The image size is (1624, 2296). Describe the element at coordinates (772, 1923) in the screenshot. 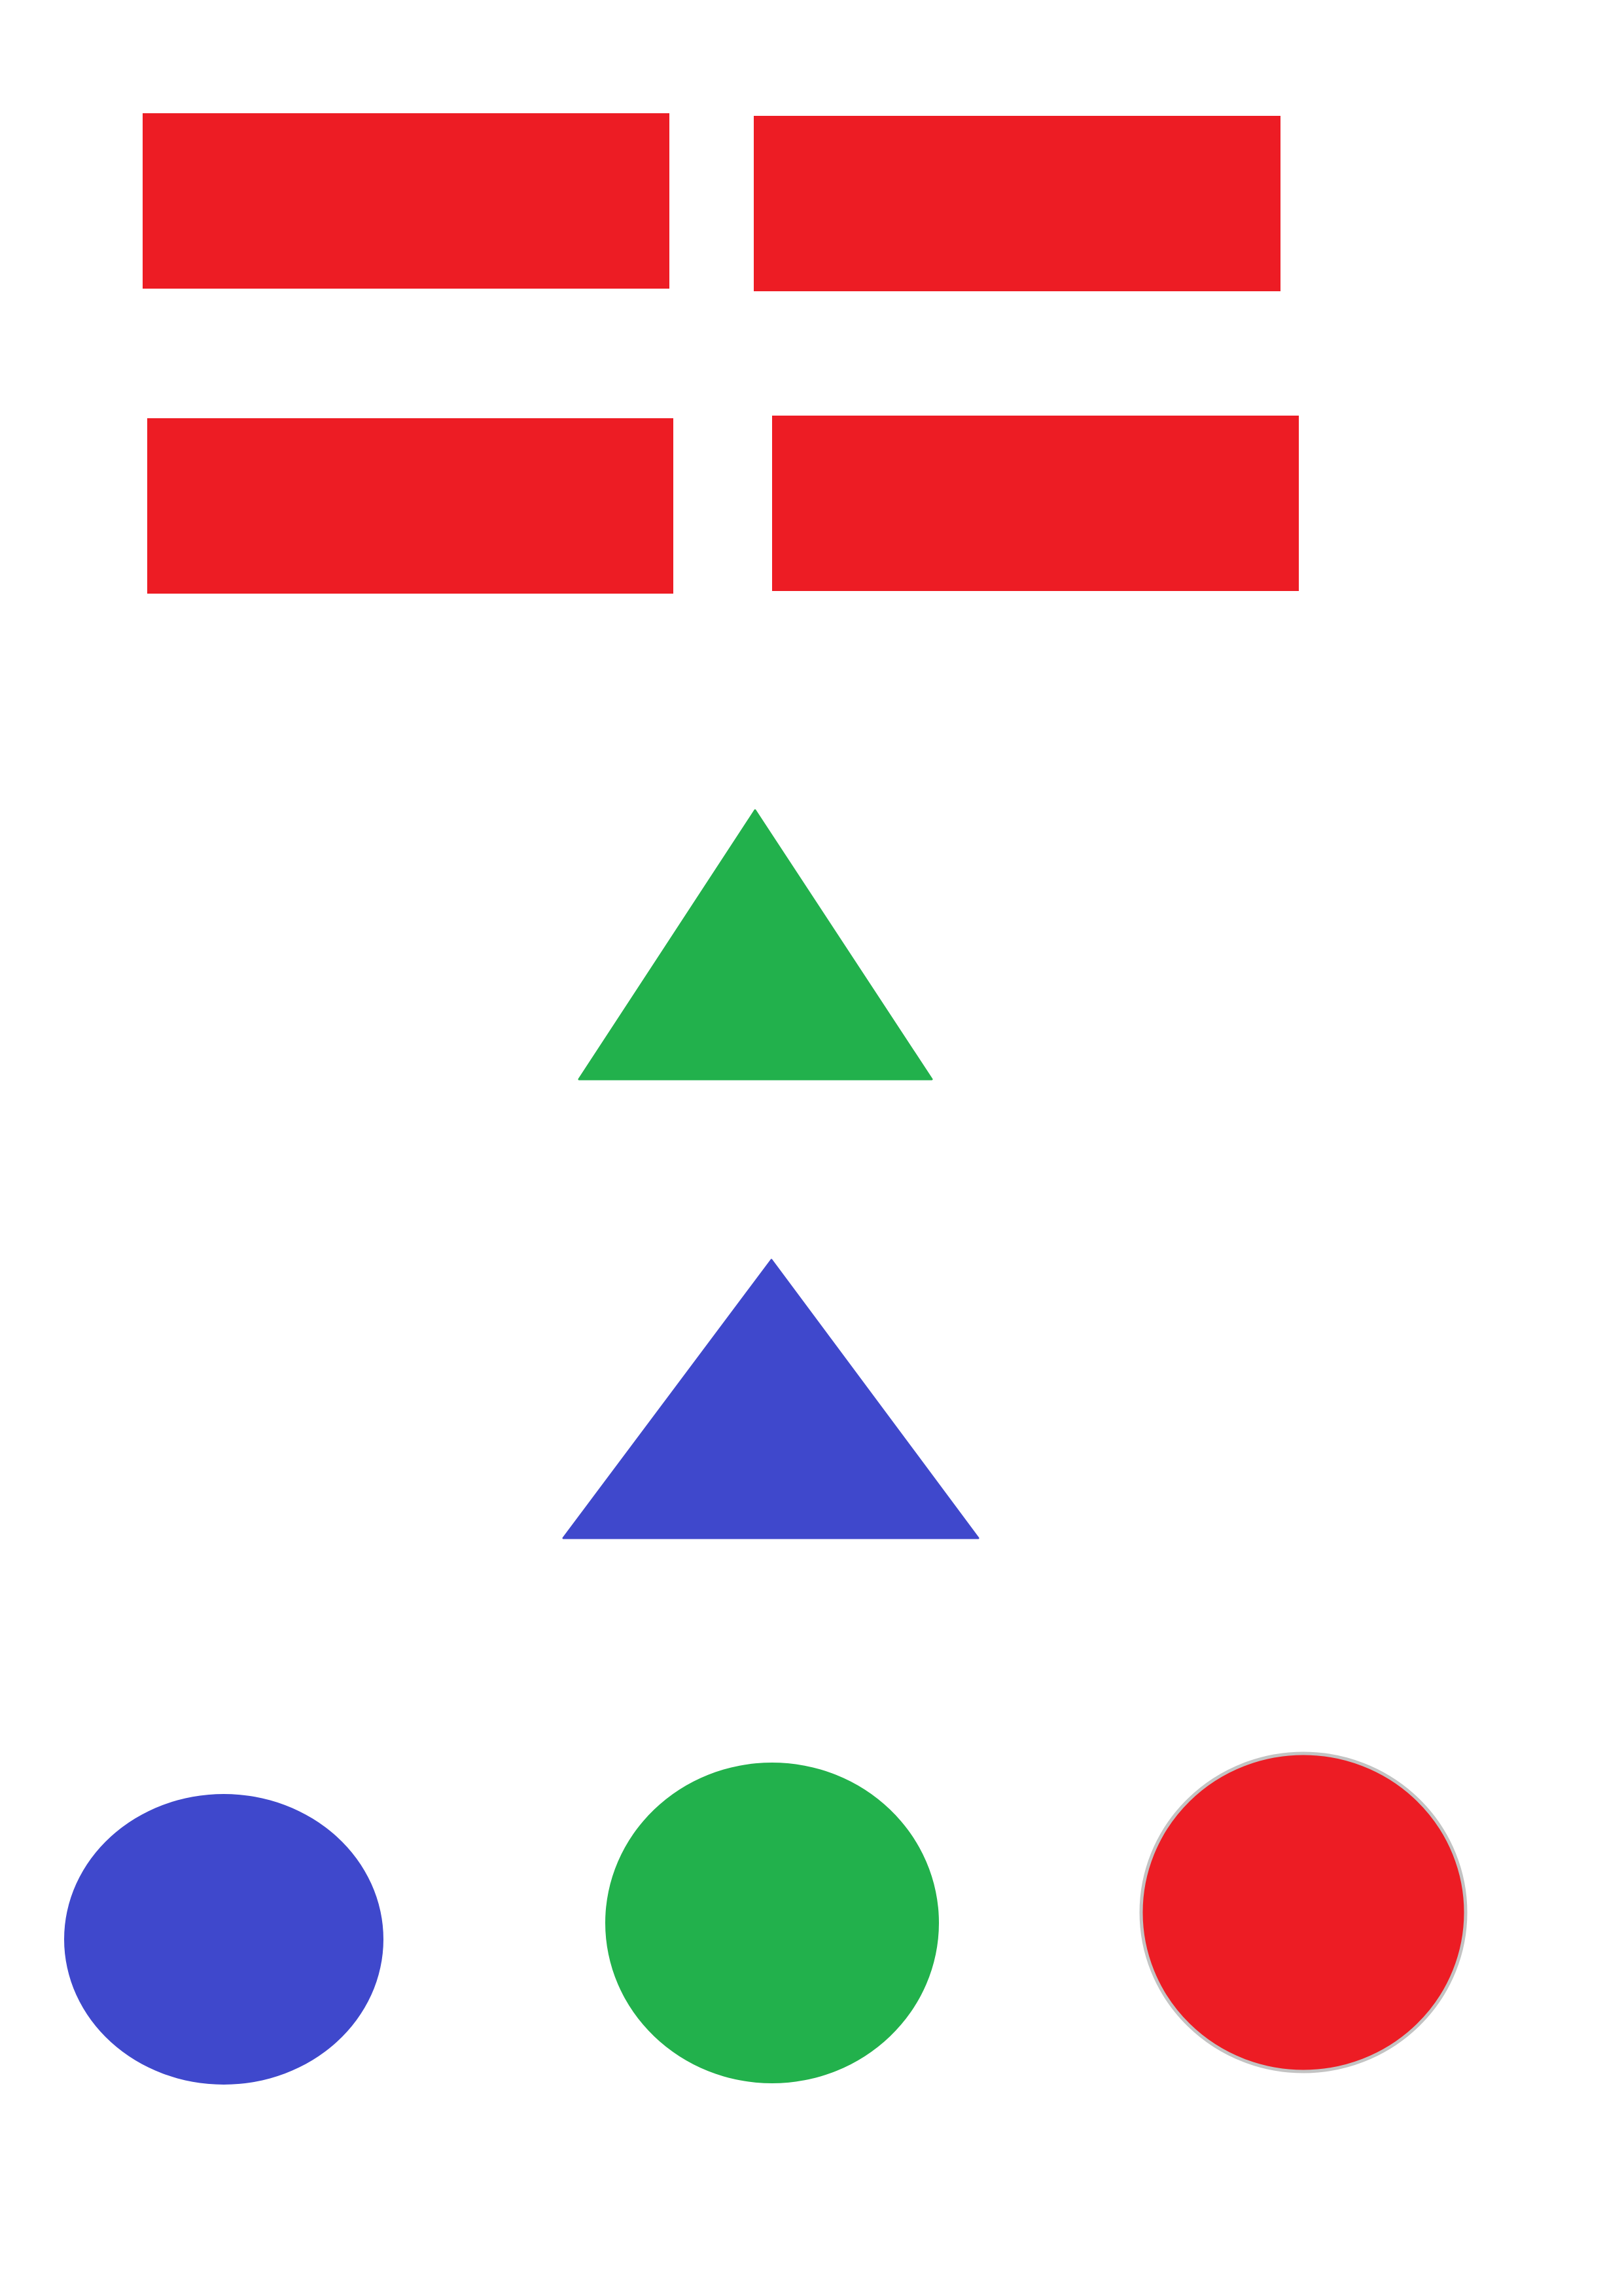

I see `green-circle` at that location.